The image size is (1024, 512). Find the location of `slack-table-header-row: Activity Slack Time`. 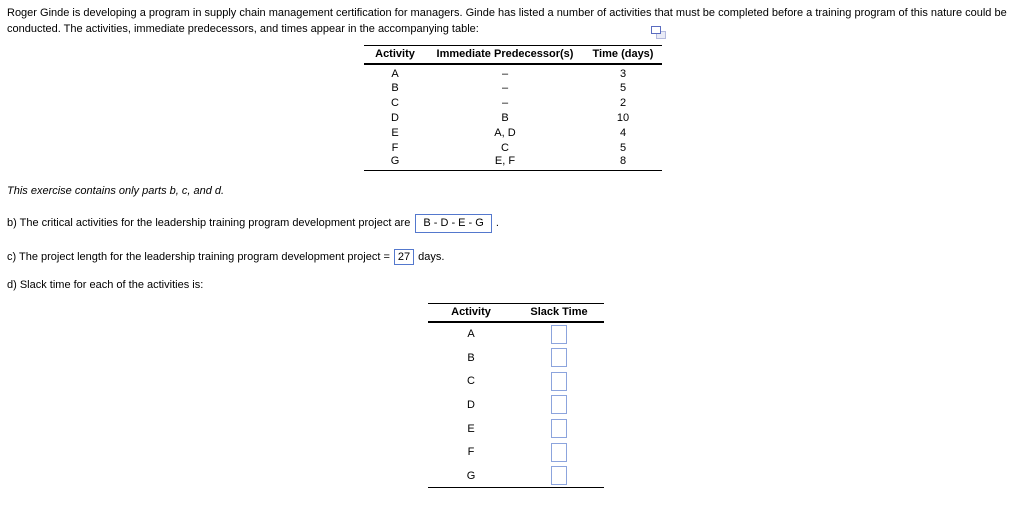

slack-table-header-row: Activity Slack Time is located at coordinates (516, 313).